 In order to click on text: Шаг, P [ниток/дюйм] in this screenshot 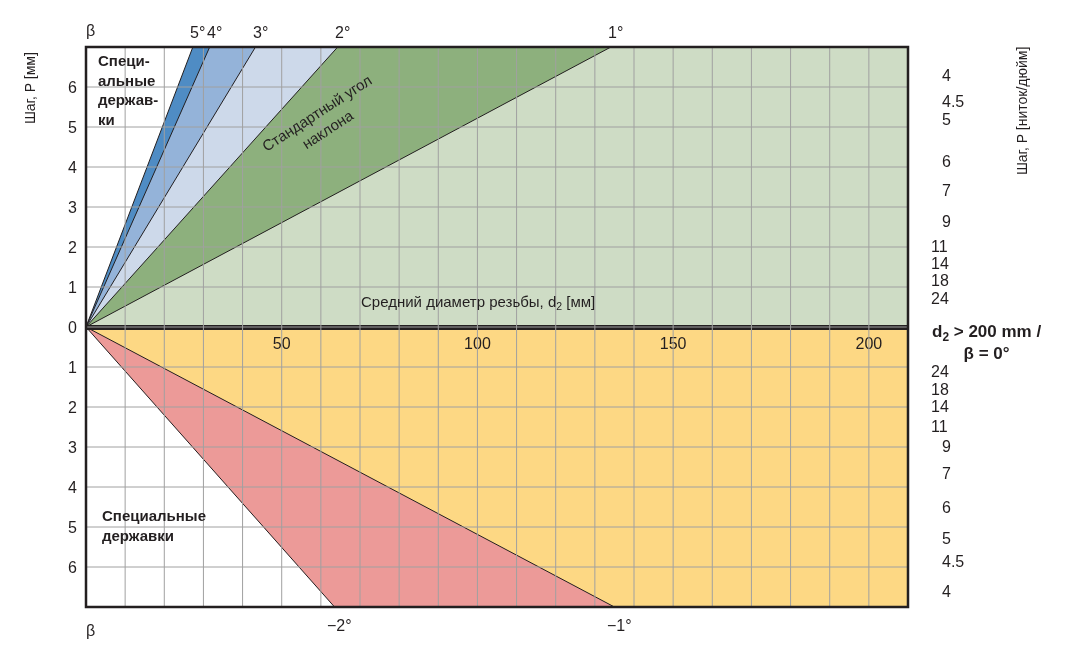, I will do `click(1022, 110)`.